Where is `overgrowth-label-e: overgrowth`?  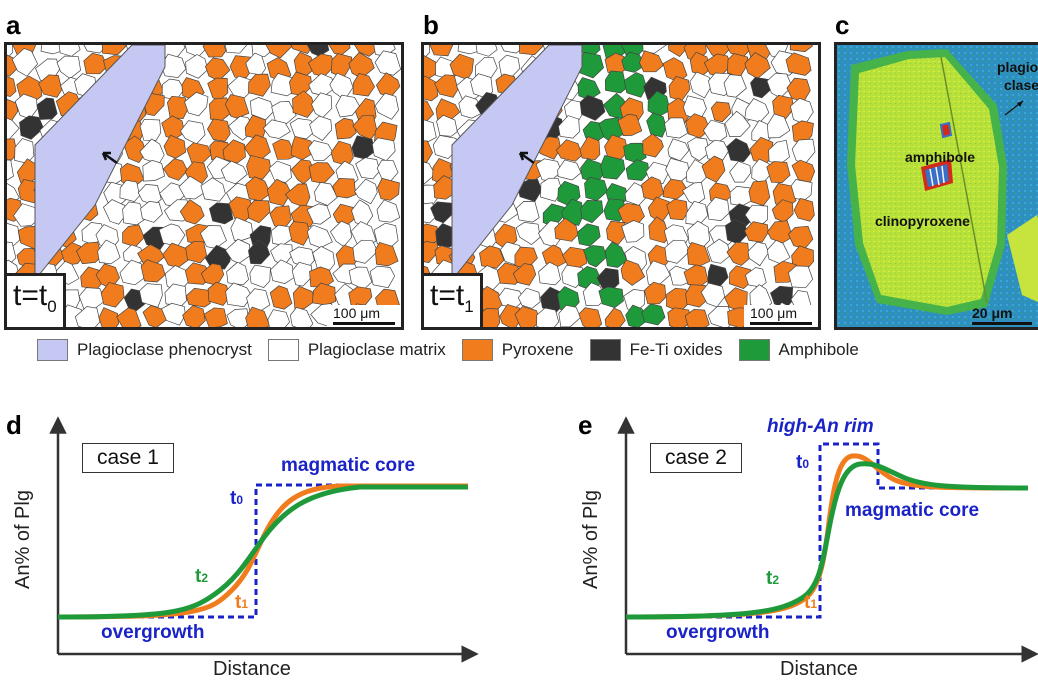 overgrowth-label-e: overgrowth is located at coordinates (718, 632).